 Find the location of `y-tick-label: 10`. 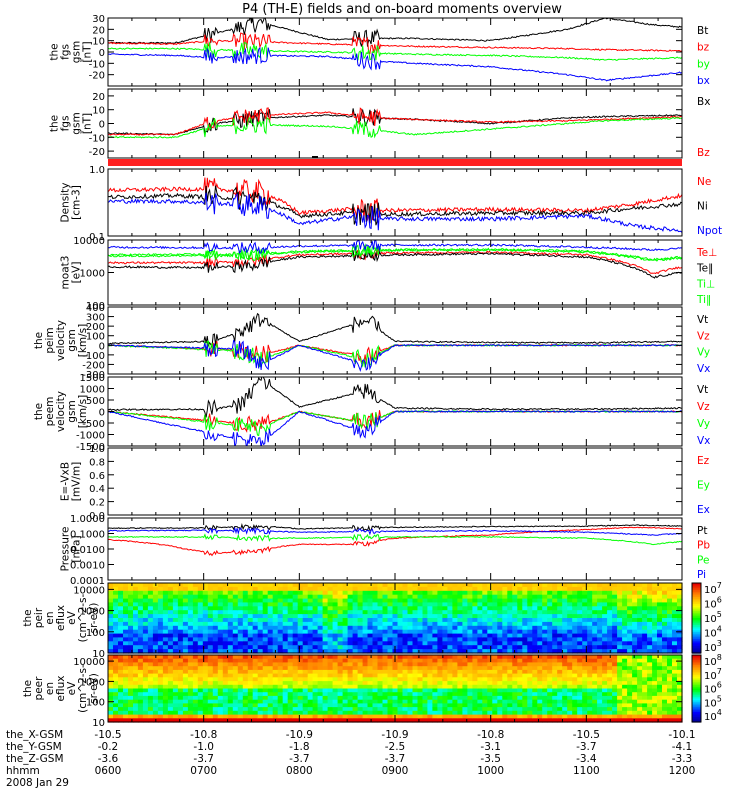

y-tick-label: 10 is located at coordinates (98, 654).